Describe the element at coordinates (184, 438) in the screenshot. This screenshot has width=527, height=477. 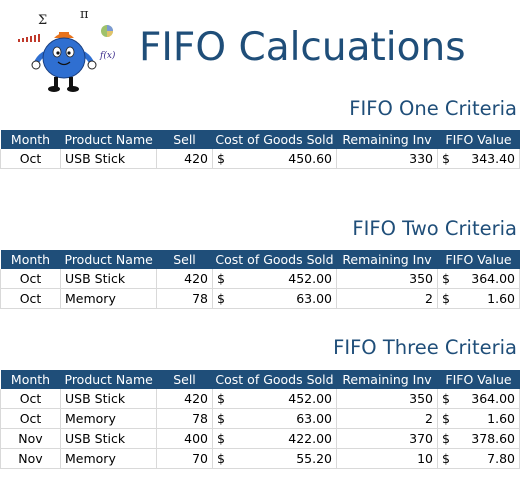
I see `cell-sell: 400` at that location.